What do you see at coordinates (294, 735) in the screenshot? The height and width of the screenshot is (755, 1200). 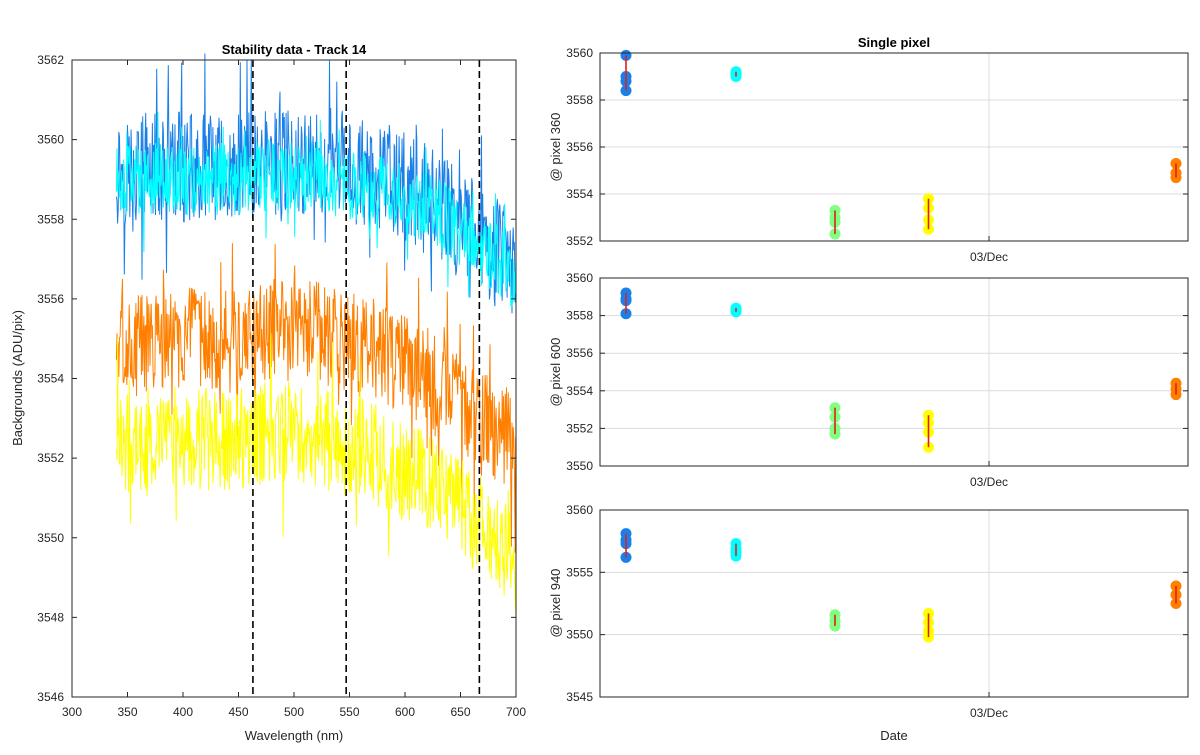 I see `stability-xlabel: Wavelength (nm)` at bounding box center [294, 735].